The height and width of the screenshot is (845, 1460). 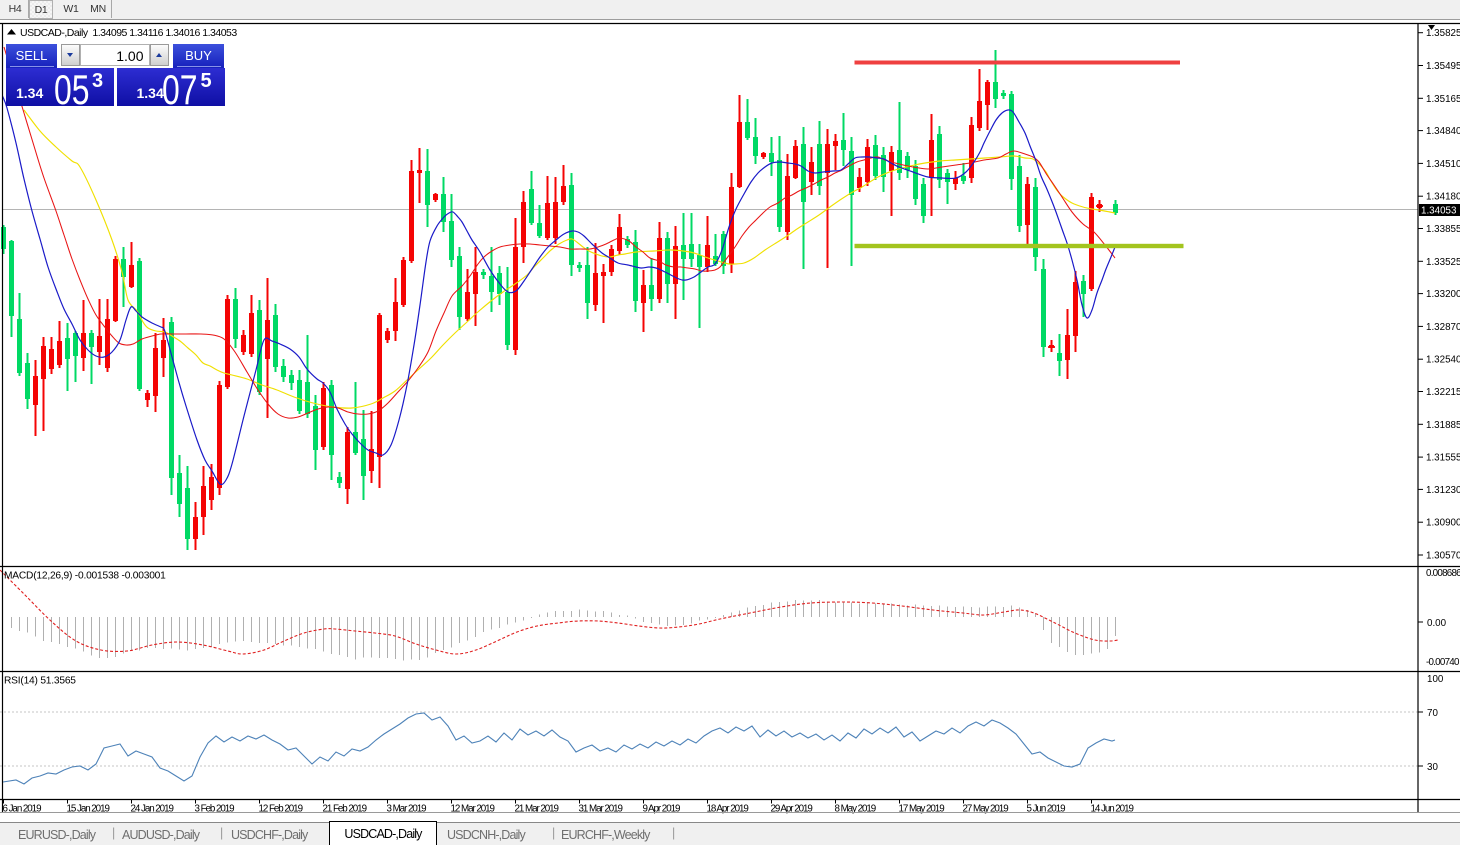 I want to click on svg-text: 8 May 2019, so click(x=855, y=809).